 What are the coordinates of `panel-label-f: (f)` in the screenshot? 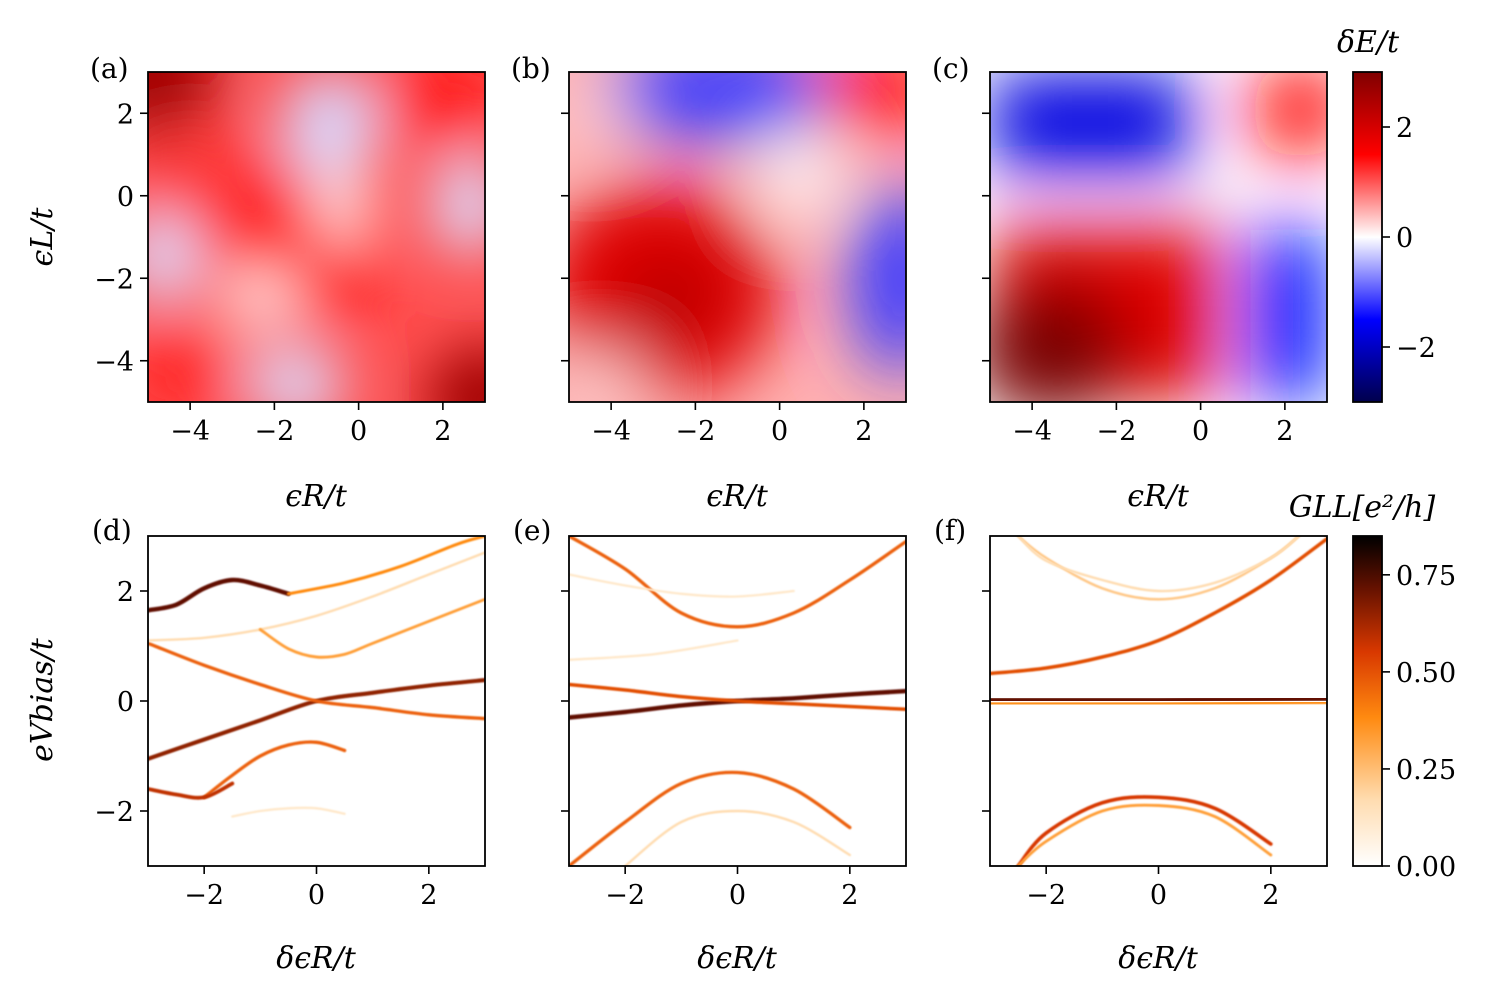 It's located at (950, 530).